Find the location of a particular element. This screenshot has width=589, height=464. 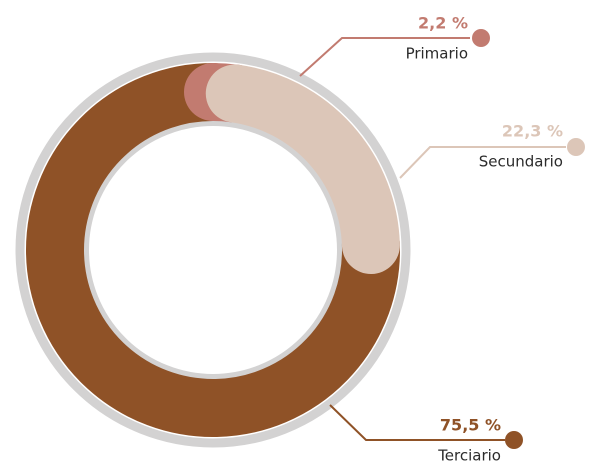

value-label: 2,2 % is located at coordinates (443, 23).